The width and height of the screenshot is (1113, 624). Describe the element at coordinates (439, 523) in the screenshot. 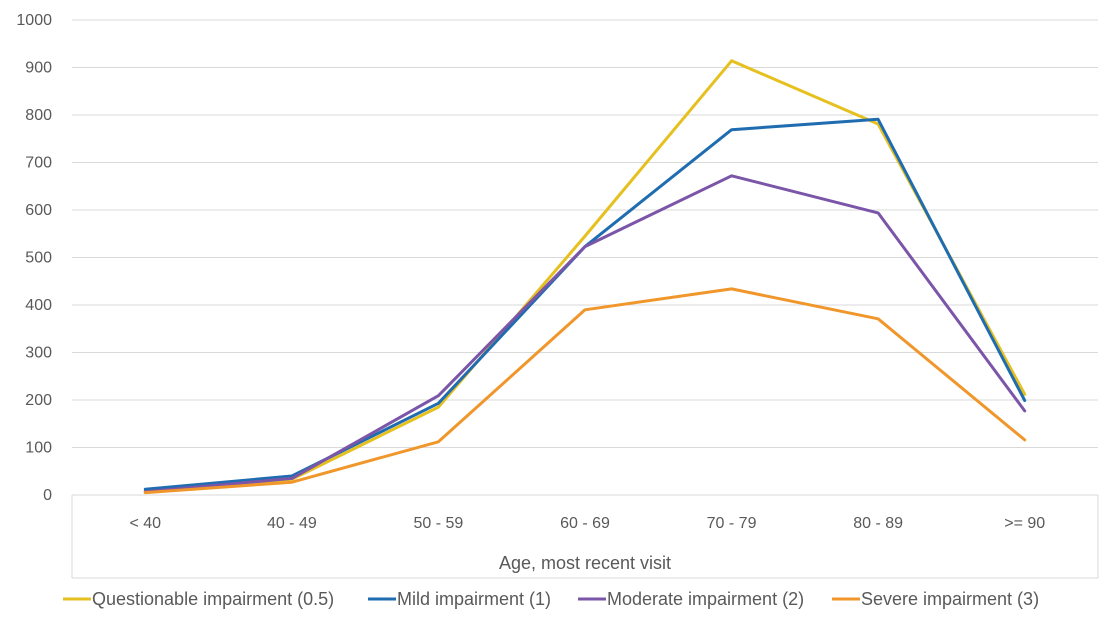

I see `x-tick-label: 50 - 59` at that location.